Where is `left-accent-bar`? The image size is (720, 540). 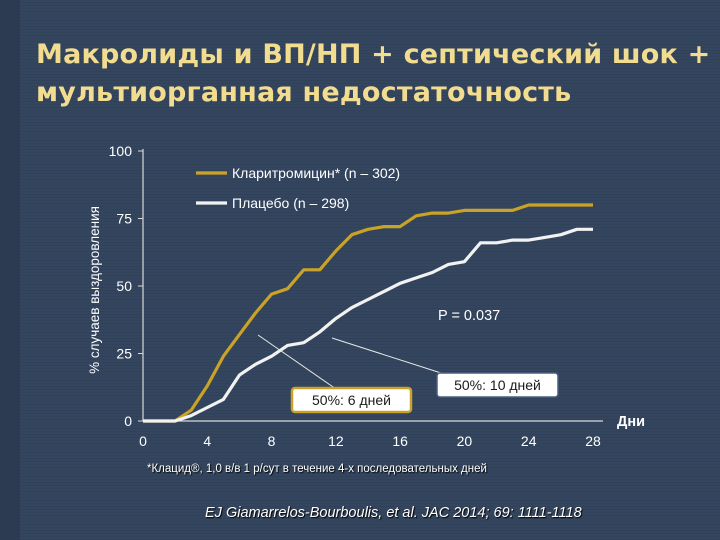 left-accent-bar is located at coordinates (10, 270).